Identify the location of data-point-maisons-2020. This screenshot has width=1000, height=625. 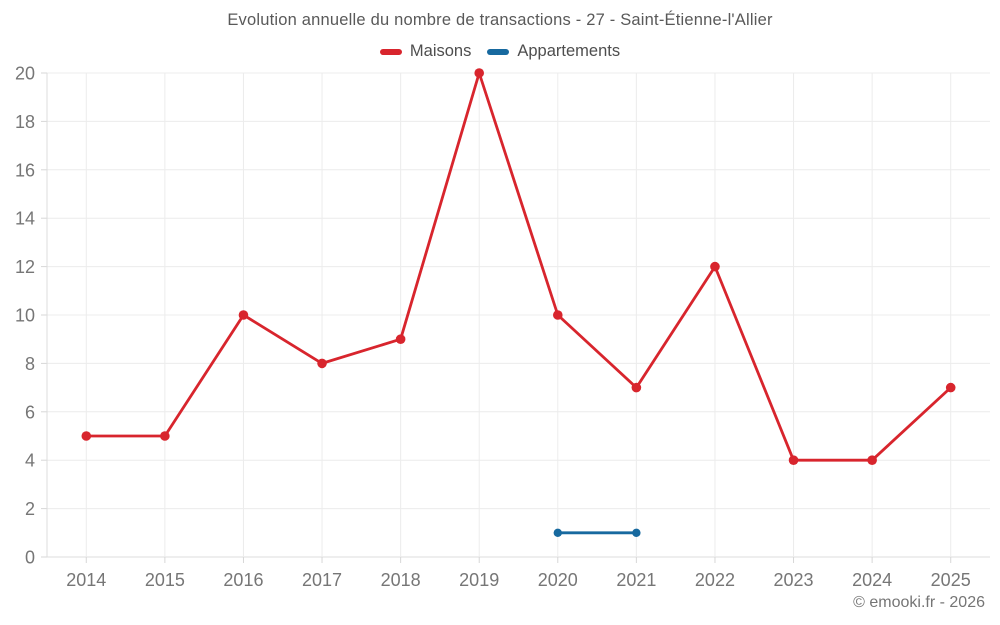
(557, 315).